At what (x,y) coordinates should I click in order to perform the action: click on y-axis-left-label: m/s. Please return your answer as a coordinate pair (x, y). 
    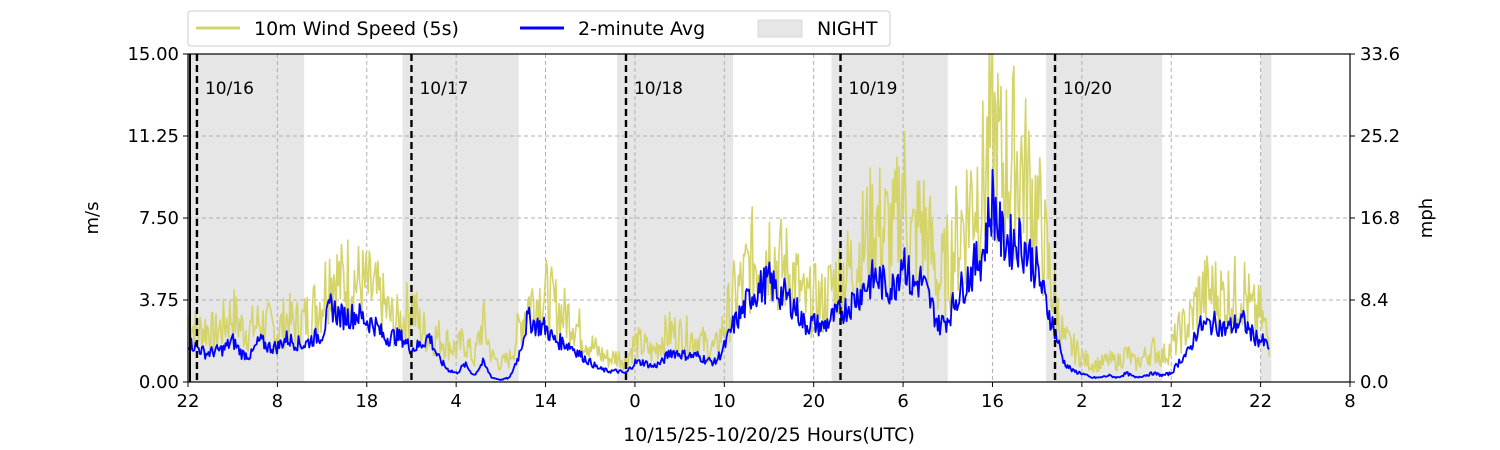
    Looking at the image, I should click on (92, 218).